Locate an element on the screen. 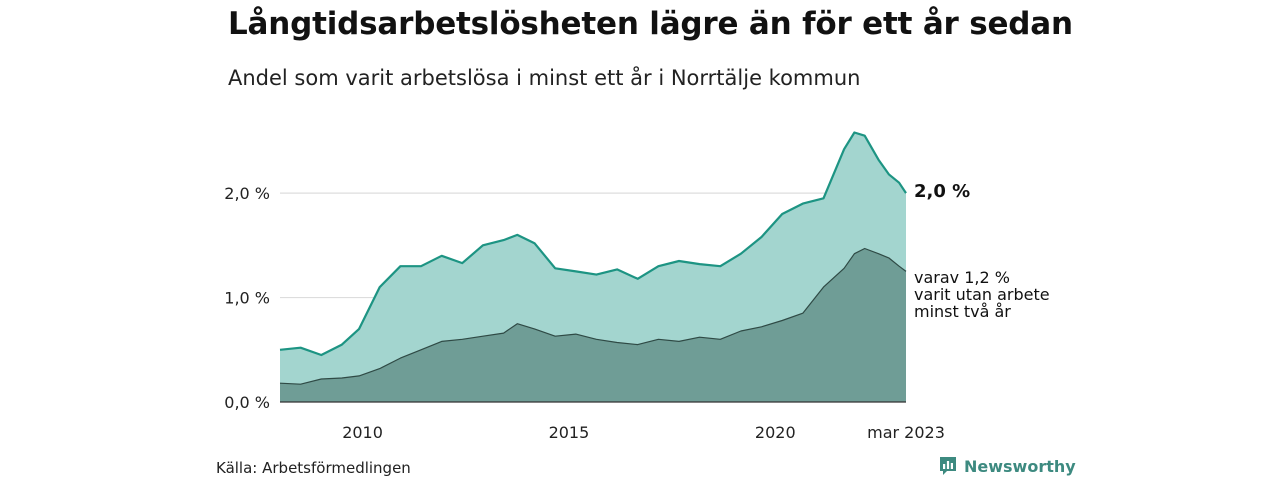 The image size is (1280, 480). series-2-line is located at coordinates (593, 316).